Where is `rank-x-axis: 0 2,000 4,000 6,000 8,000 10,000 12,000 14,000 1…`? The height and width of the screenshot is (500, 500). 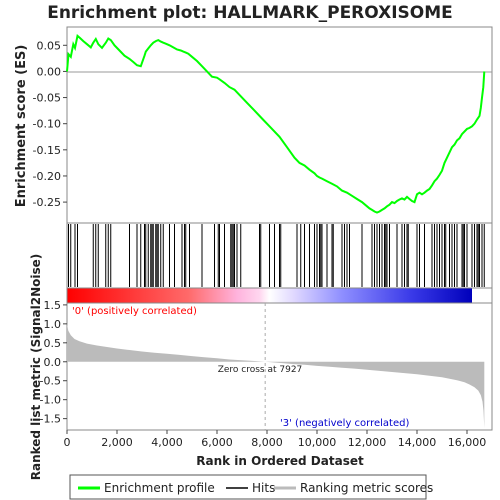
rank-x-axis: 0 2,000 4,000 6,000 8,000 10,000 12,000 14,000 1… is located at coordinates (275, 439).